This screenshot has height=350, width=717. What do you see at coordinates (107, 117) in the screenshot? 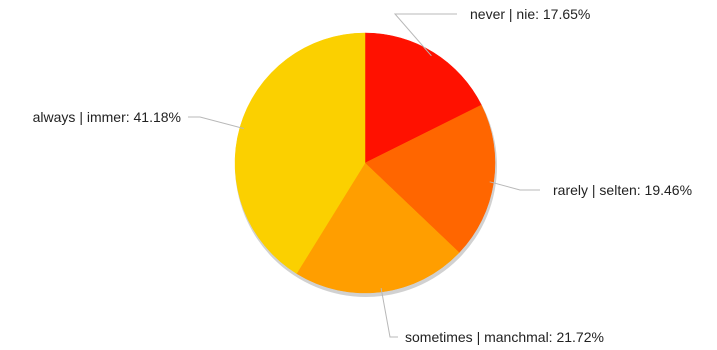
I see `slice-label-4: always | immer: 41.18%` at bounding box center [107, 117].